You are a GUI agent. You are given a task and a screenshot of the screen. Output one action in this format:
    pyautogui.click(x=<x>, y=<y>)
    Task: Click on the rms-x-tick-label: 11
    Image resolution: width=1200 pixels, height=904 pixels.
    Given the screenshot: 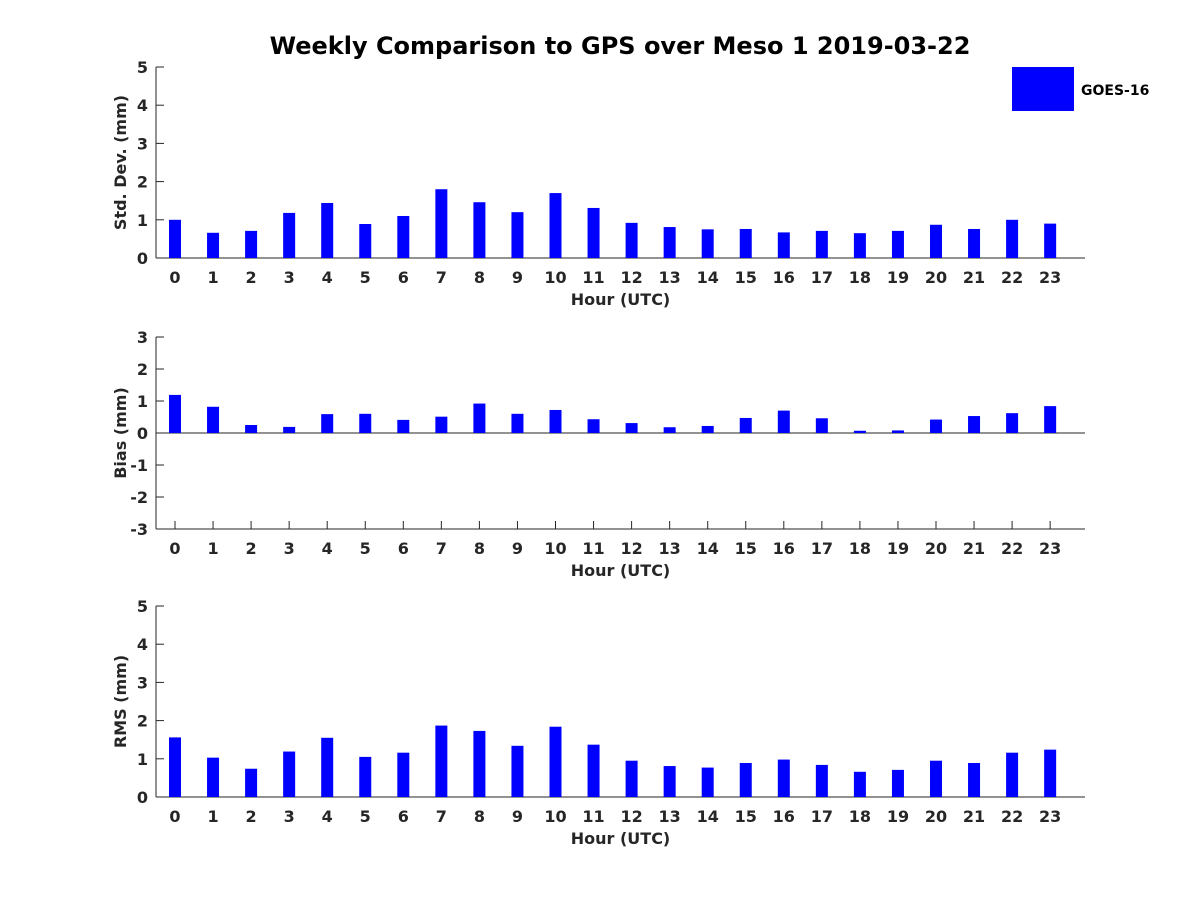 What is the action you would take?
    pyautogui.click(x=593, y=816)
    